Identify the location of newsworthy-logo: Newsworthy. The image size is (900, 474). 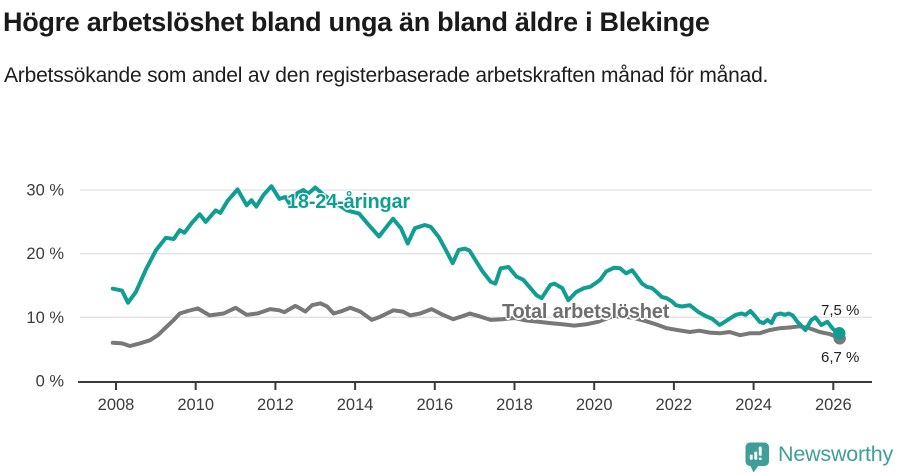
(819, 457).